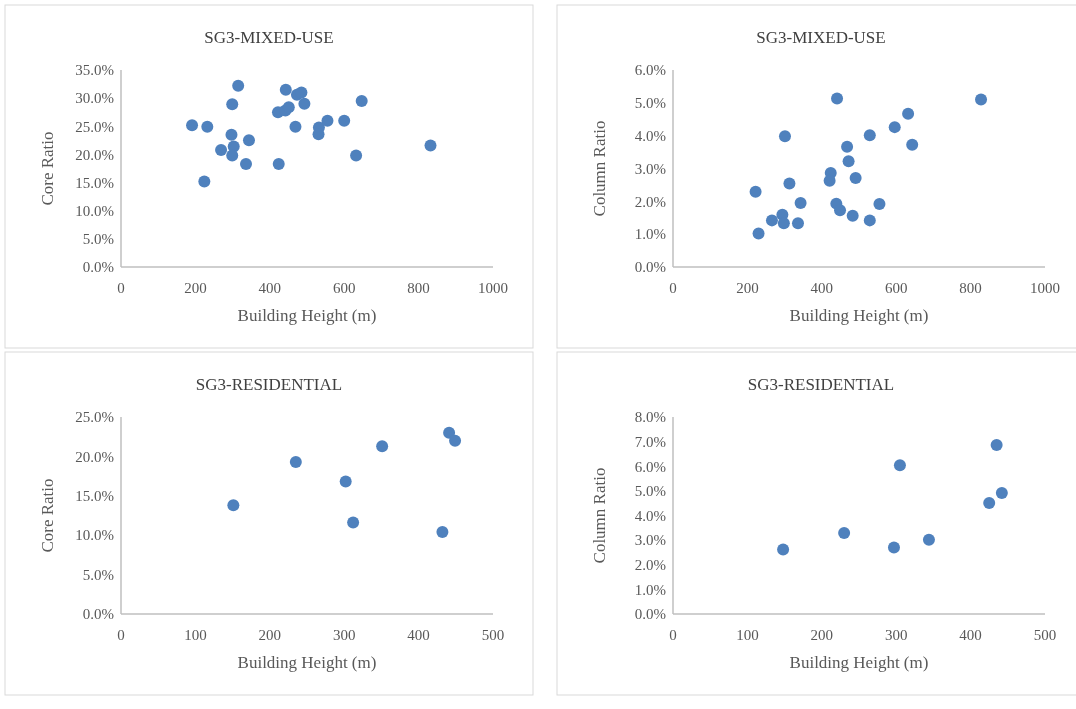 Image resolution: width=1076 pixels, height=709 pixels. I want to click on y-tick-label: 35.0%, so click(94, 70).